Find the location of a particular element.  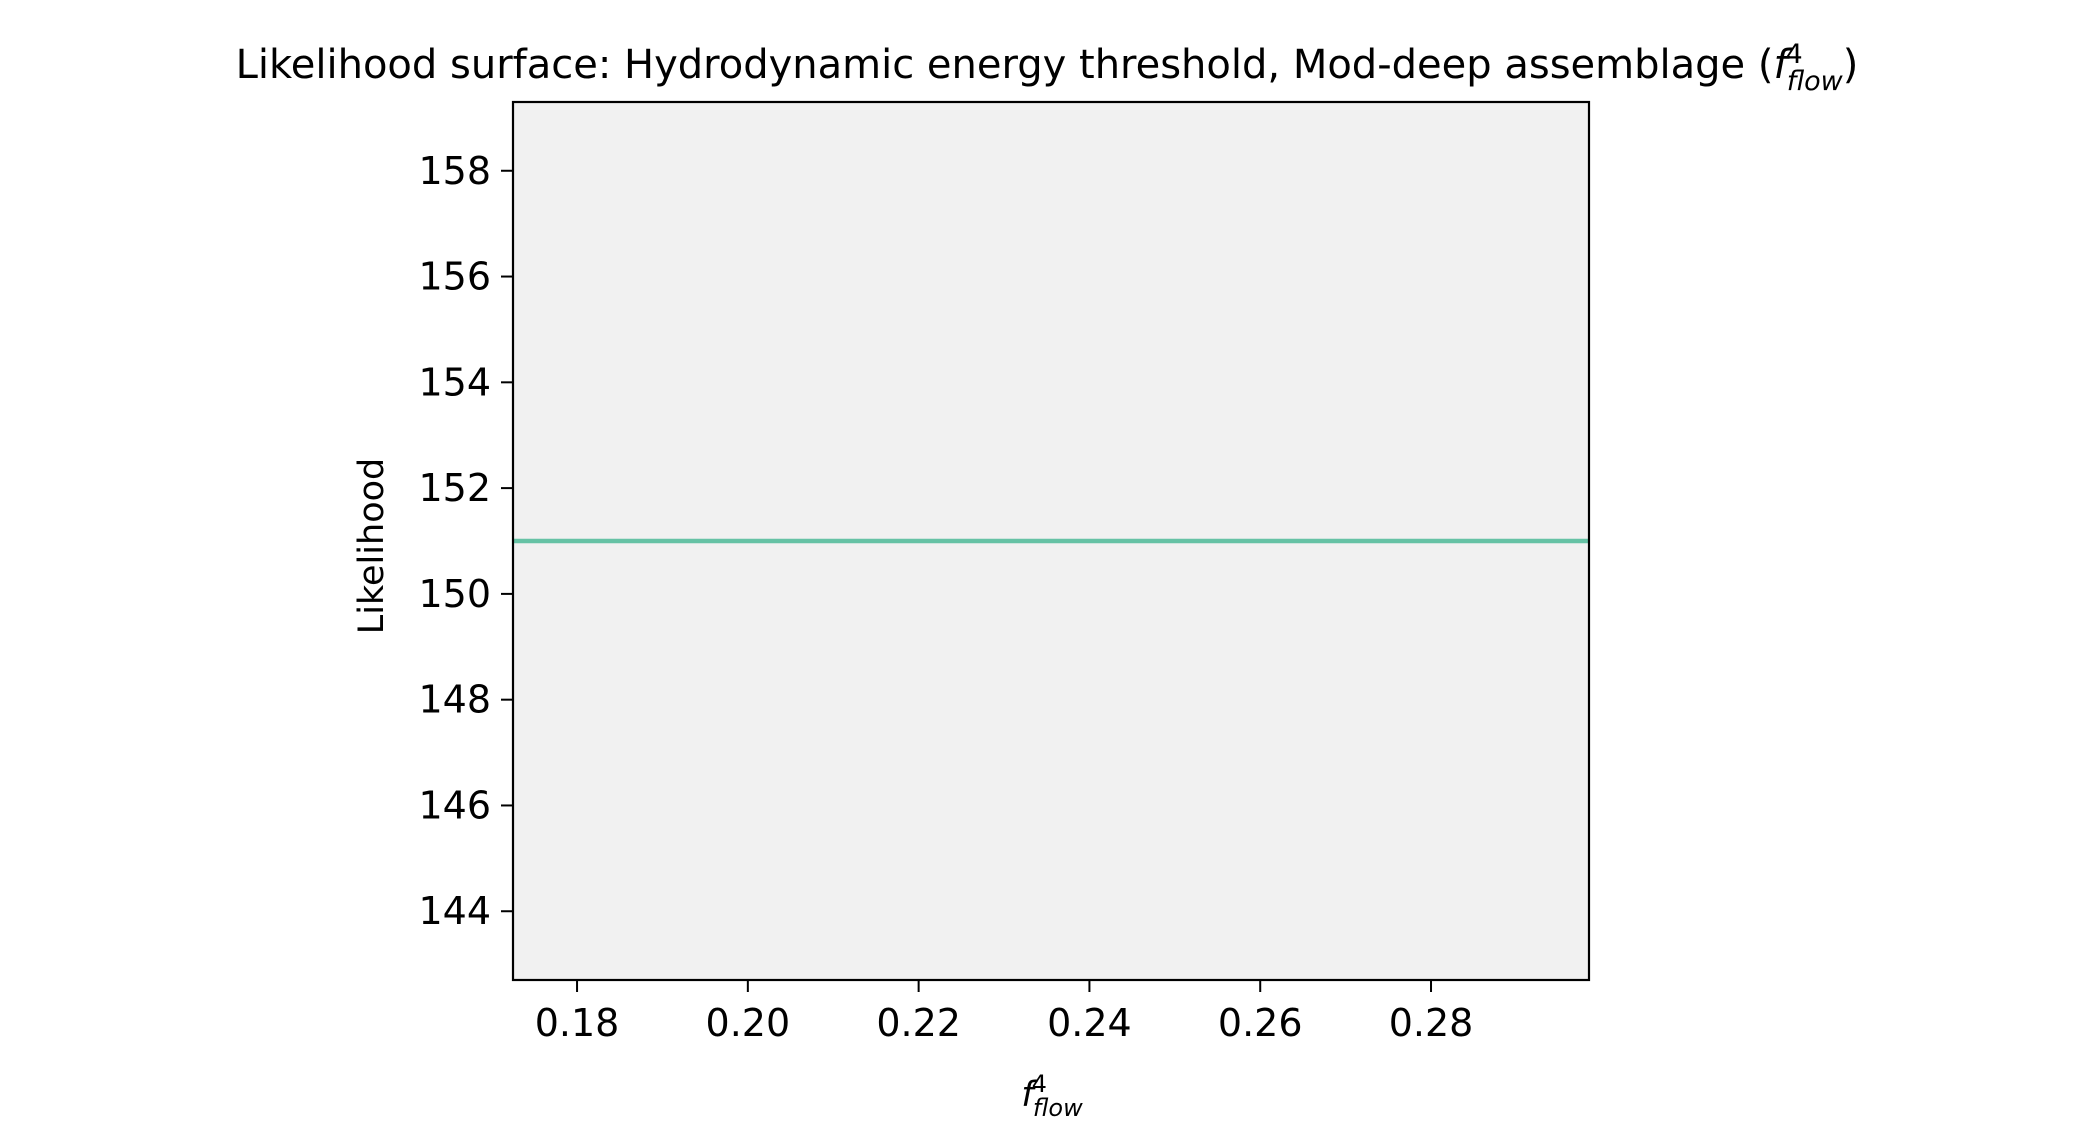

y-tick-label: 146 is located at coordinates (454, 805).